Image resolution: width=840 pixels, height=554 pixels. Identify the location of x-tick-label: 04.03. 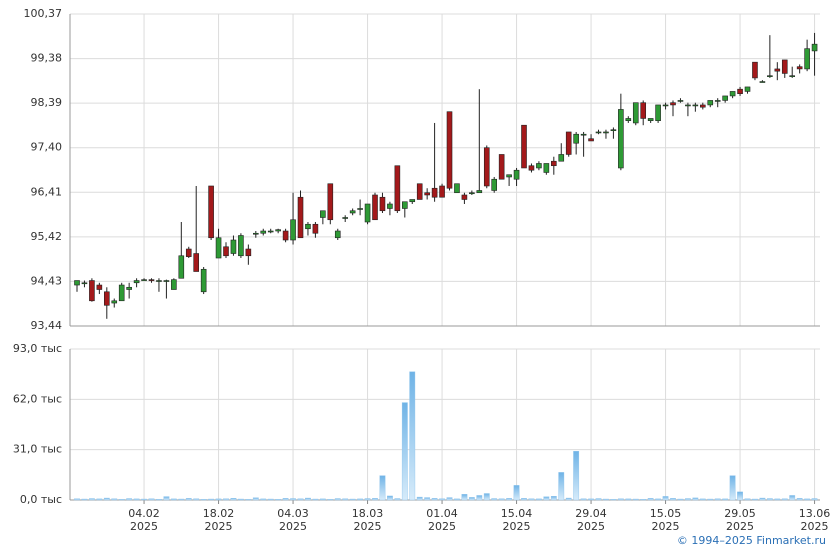
(293, 513).